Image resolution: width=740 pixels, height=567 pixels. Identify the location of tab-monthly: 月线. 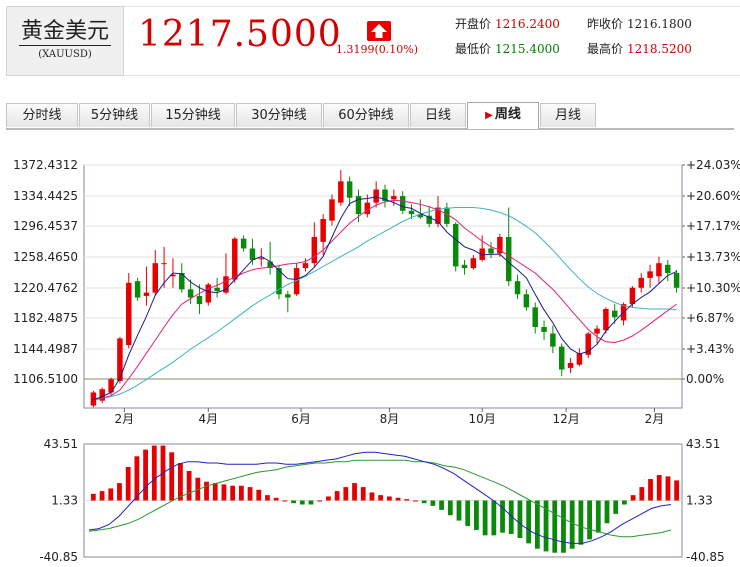
(568, 115).